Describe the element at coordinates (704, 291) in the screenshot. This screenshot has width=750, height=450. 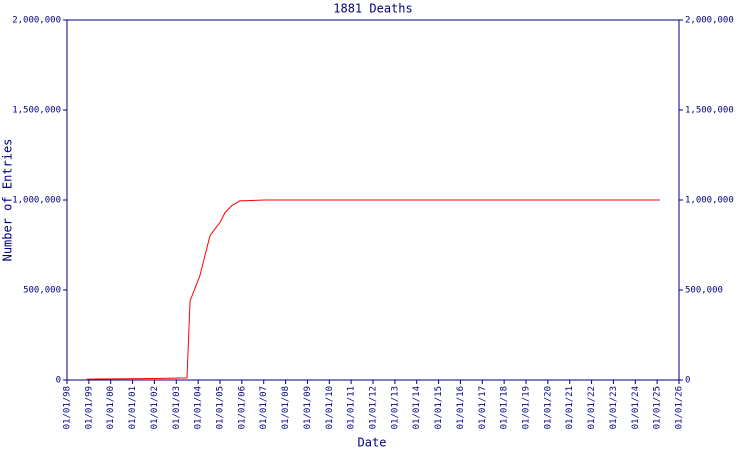
I see `y2-tick-label: 500,000` at that location.